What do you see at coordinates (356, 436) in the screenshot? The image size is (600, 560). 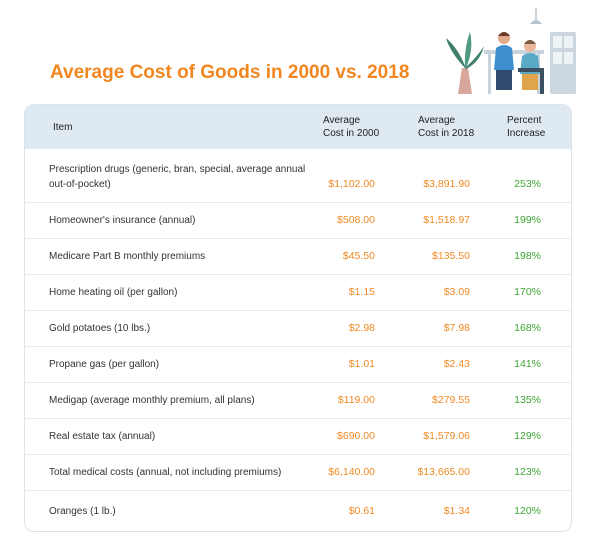 I see `row-cost-2000: $690.00` at bounding box center [356, 436].